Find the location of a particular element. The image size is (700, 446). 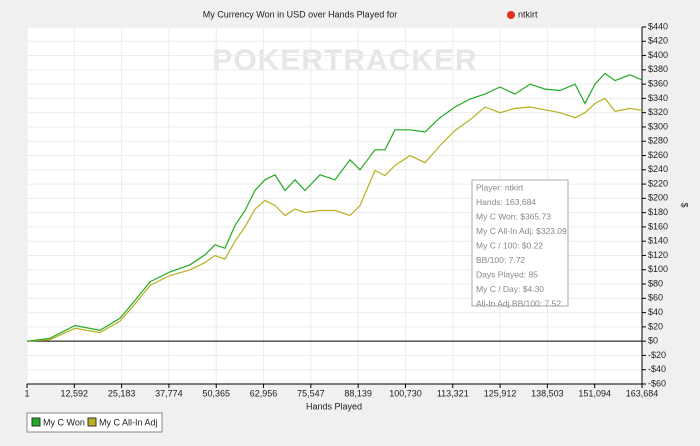

info-line: All-In Adj BB/100: 7.52 is located at coordinates (518, 303).